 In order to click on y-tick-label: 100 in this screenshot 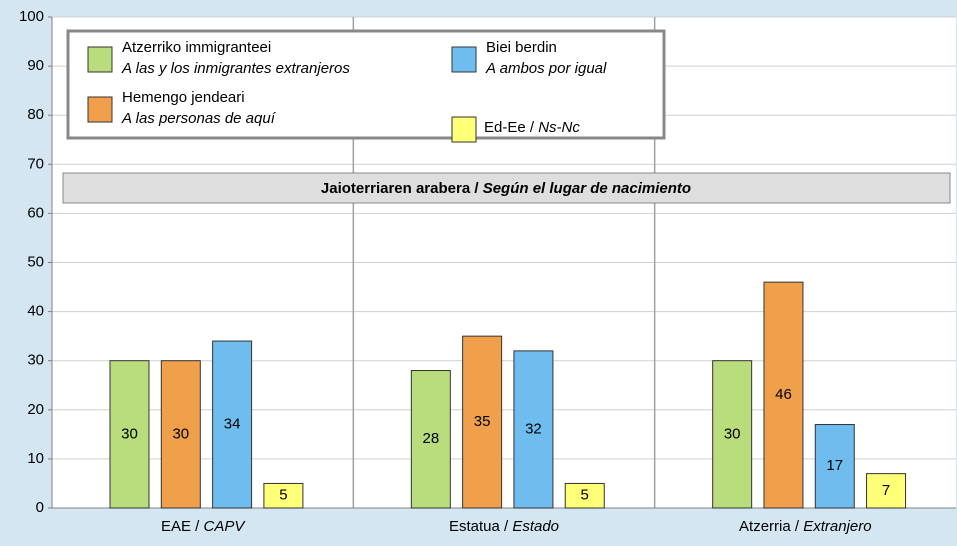, I will do `click(31, 16)`.